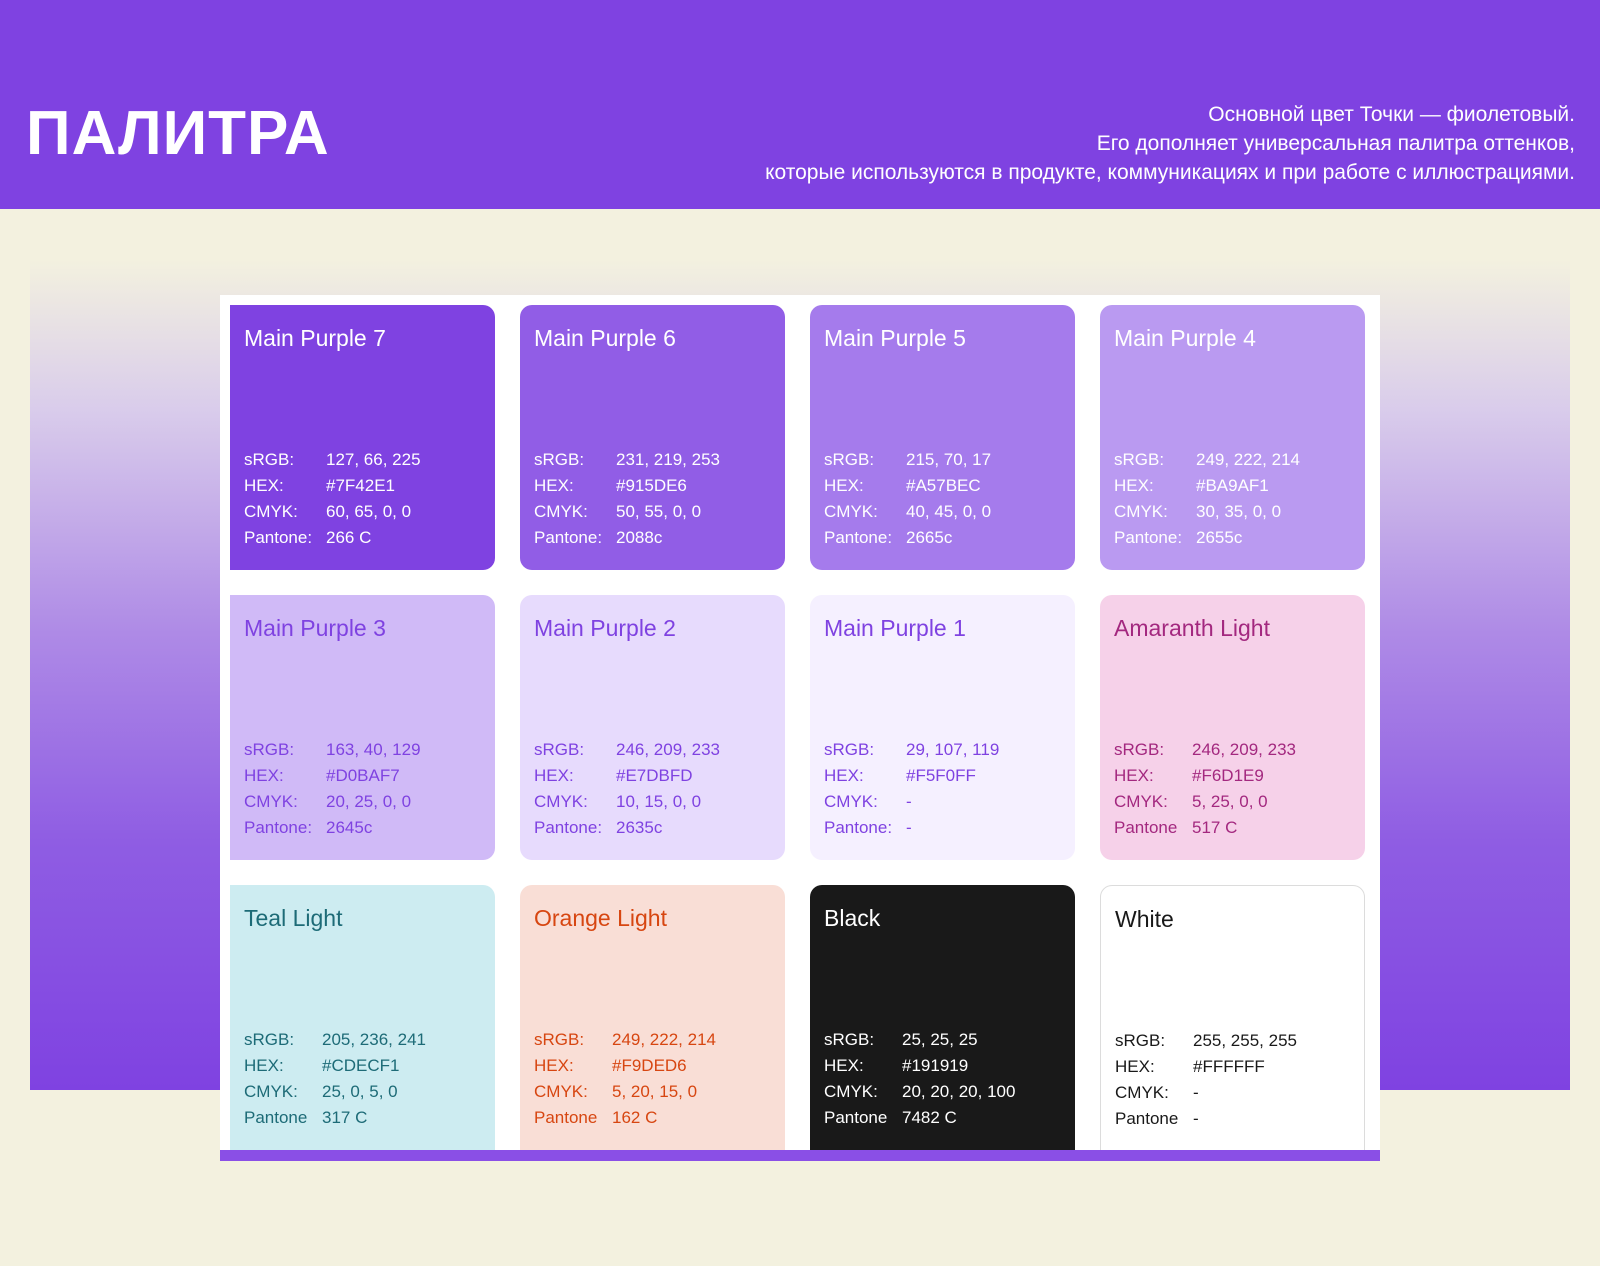 The image size is (1600, 1266). I want to click on spec-value-srgb: 215, 70, 17, so click(949, 459).